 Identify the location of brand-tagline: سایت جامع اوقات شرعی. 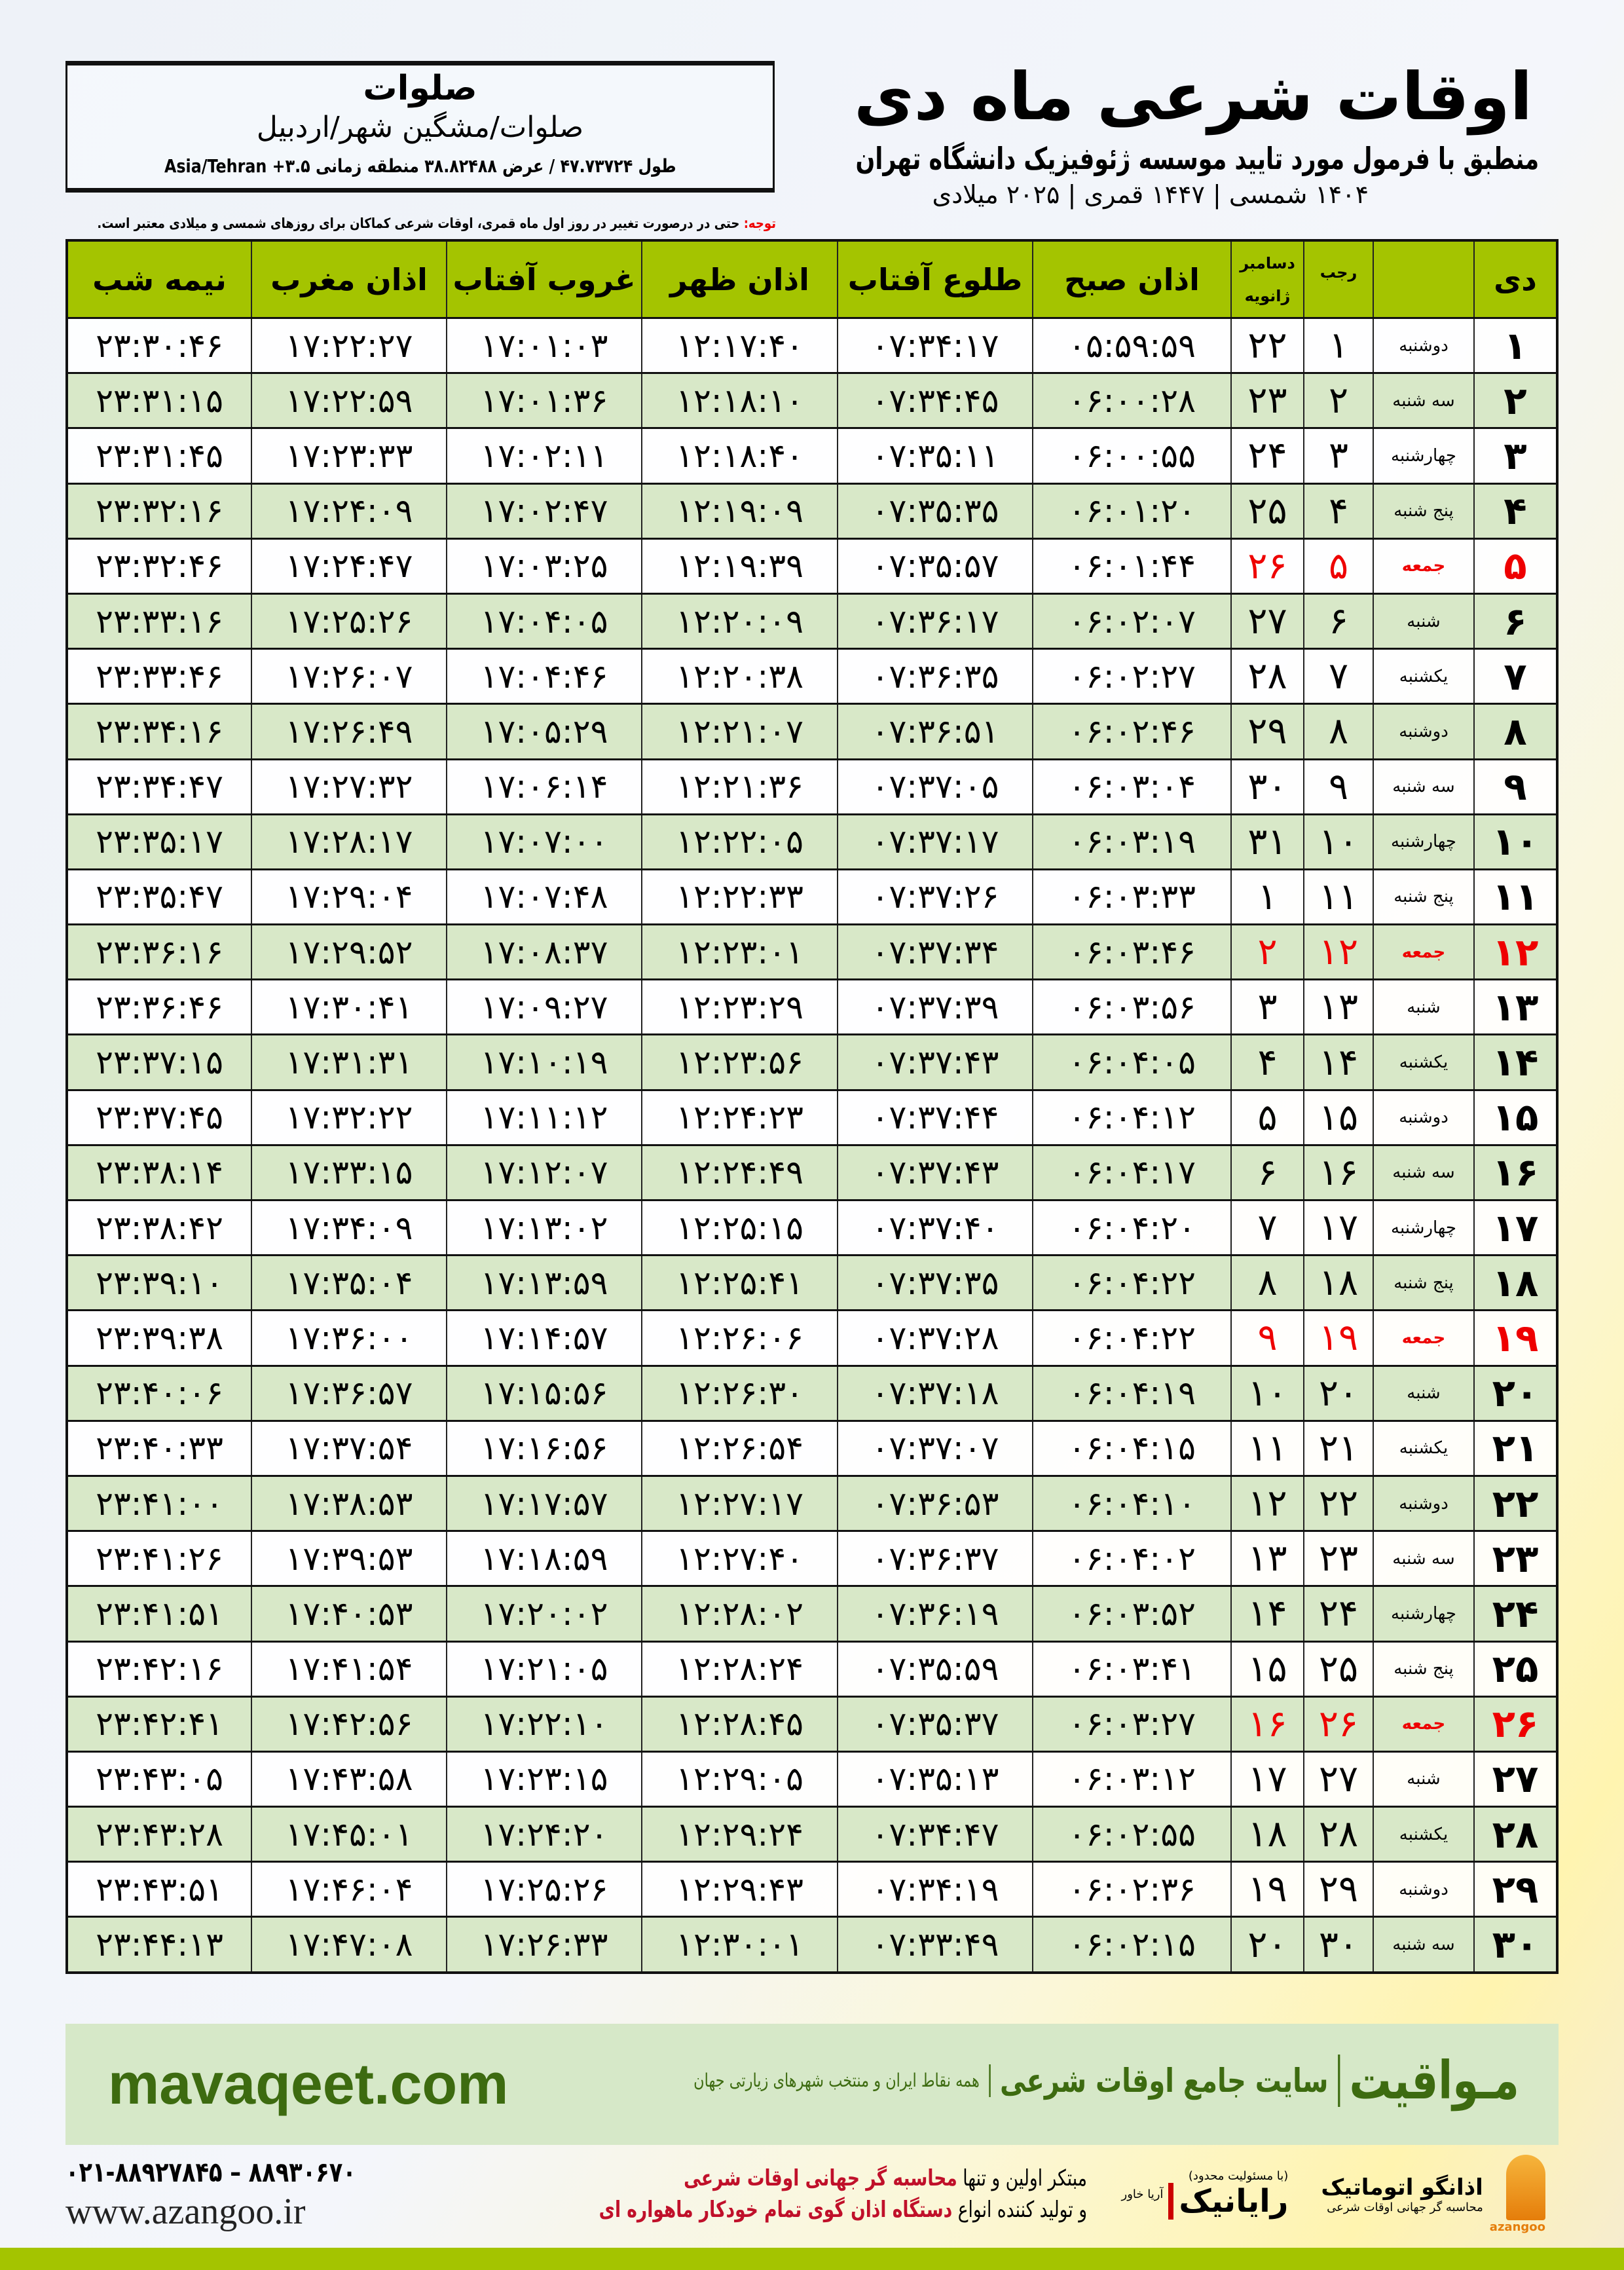
(1164, 2080).